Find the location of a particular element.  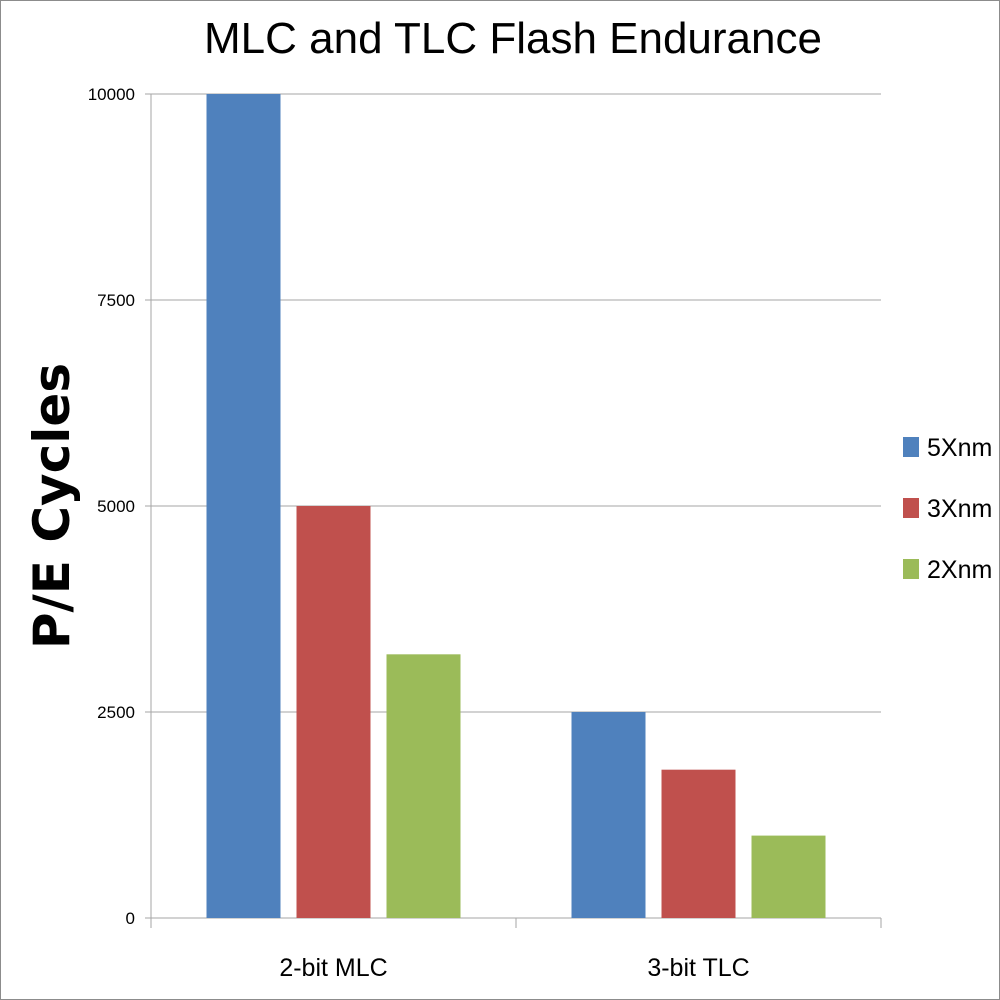

legend-swatch-2xnm is located at coordinates (911, 569).